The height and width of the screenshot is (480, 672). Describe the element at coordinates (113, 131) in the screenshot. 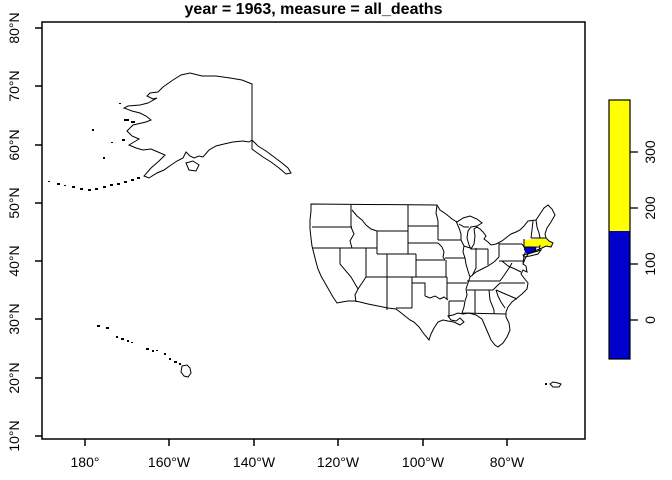

I see `bering-sea-islands` at that location.